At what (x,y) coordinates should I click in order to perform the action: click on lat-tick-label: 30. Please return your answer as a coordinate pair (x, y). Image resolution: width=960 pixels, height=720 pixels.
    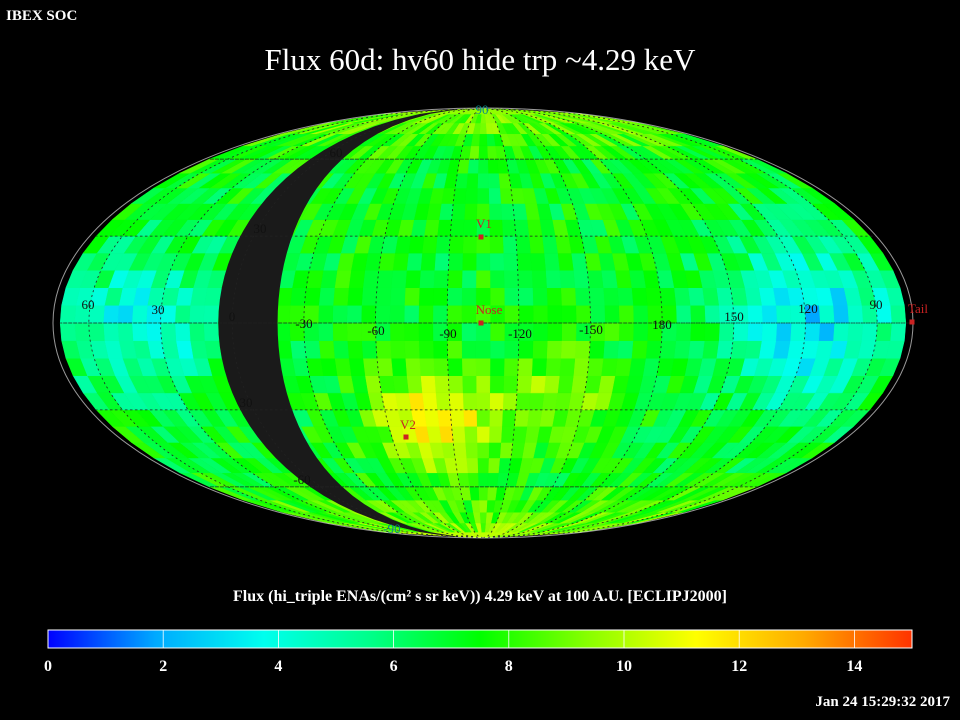
    Looking at the image, I should click on (246, 402).